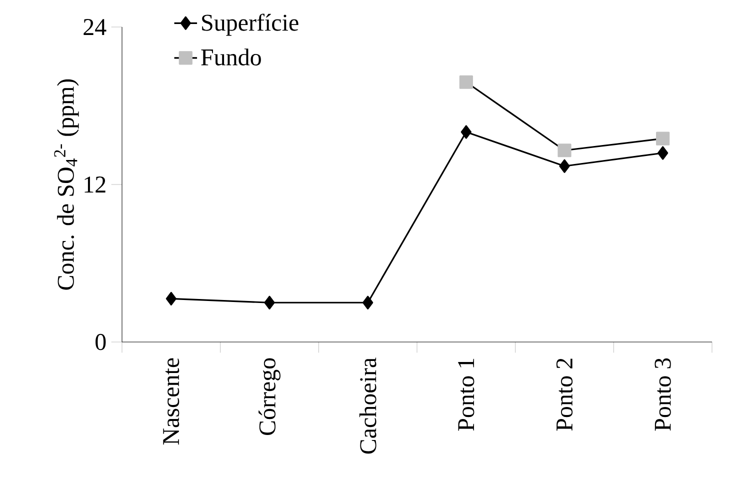  Describe the element at coordinates (171, 401) in the screenshot. I see `x-tick-label: Nascente` at that location.